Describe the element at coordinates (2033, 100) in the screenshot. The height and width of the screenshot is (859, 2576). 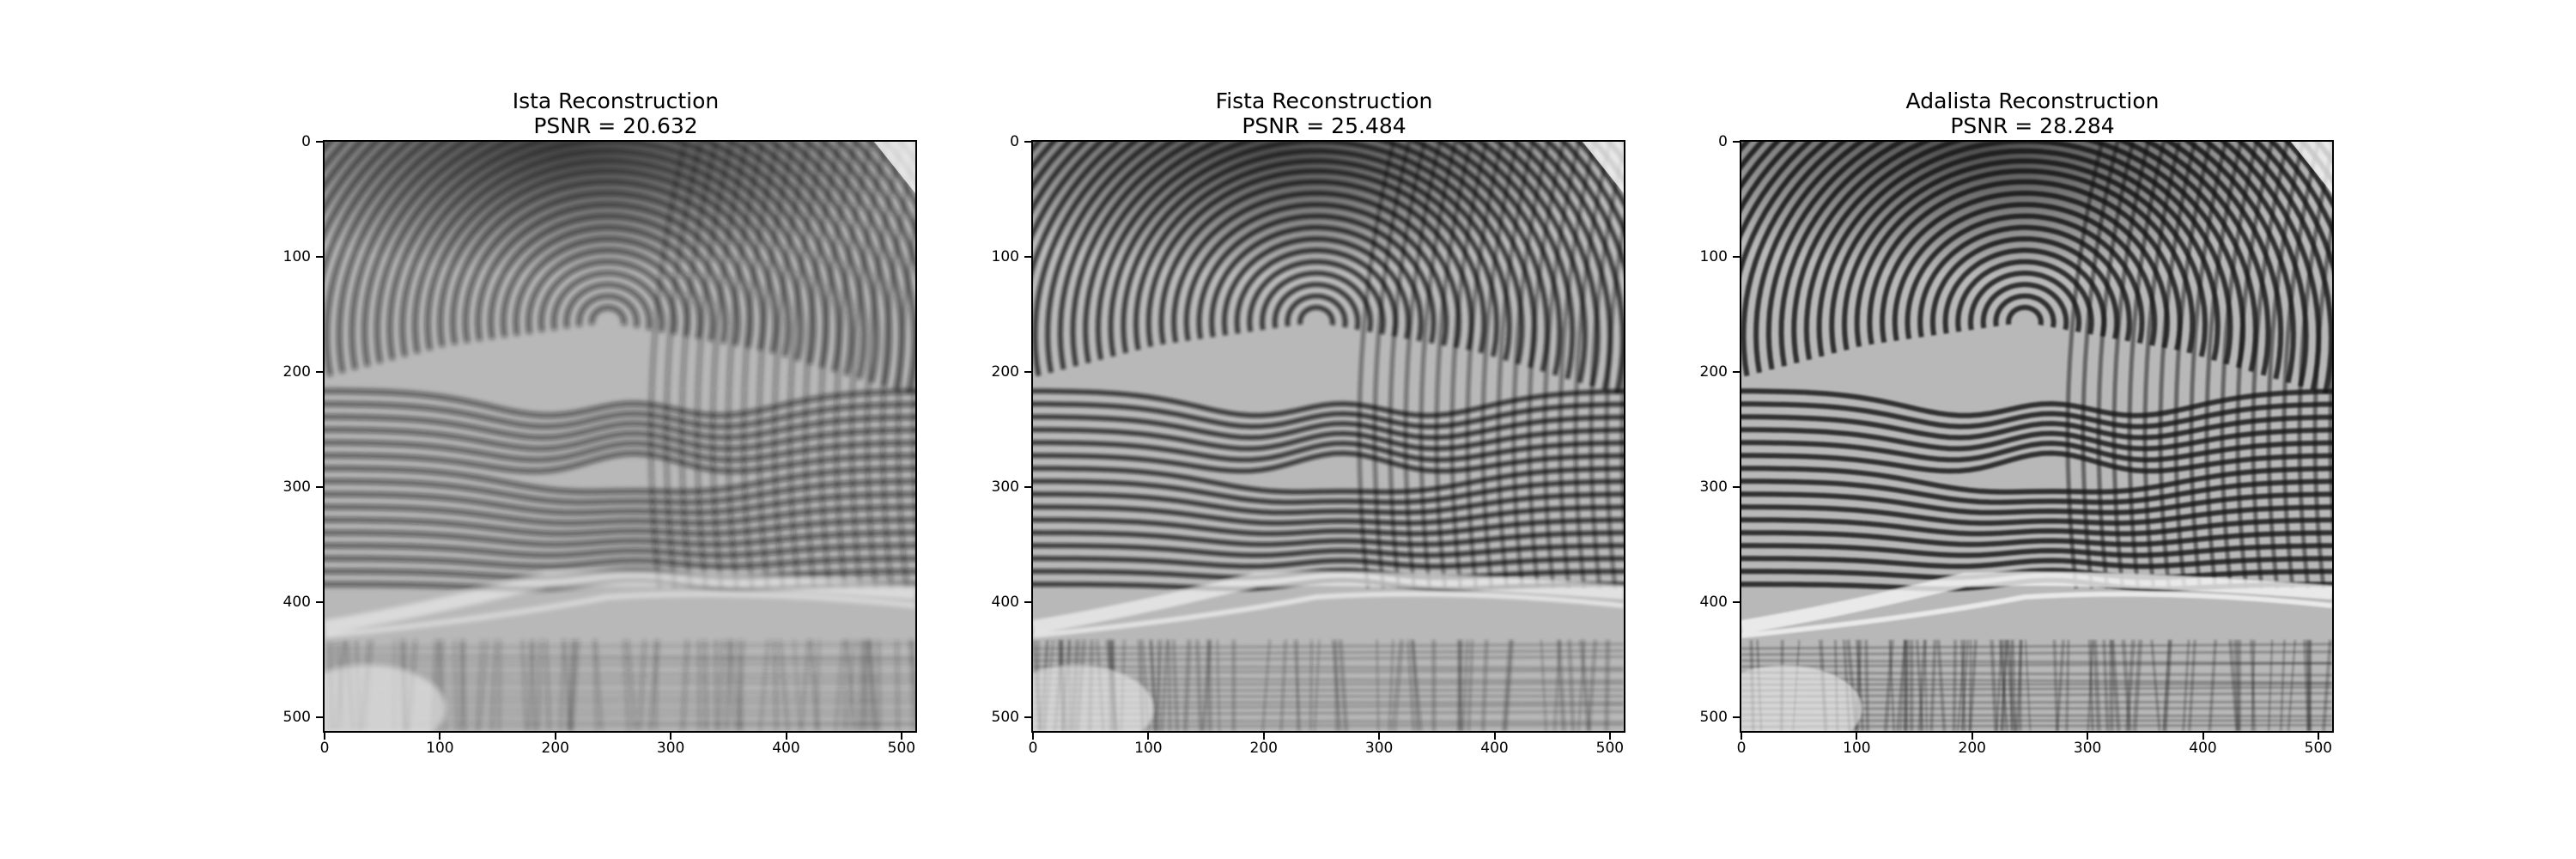
I see `title-line-1: Adalista Reconstruction` at that location.